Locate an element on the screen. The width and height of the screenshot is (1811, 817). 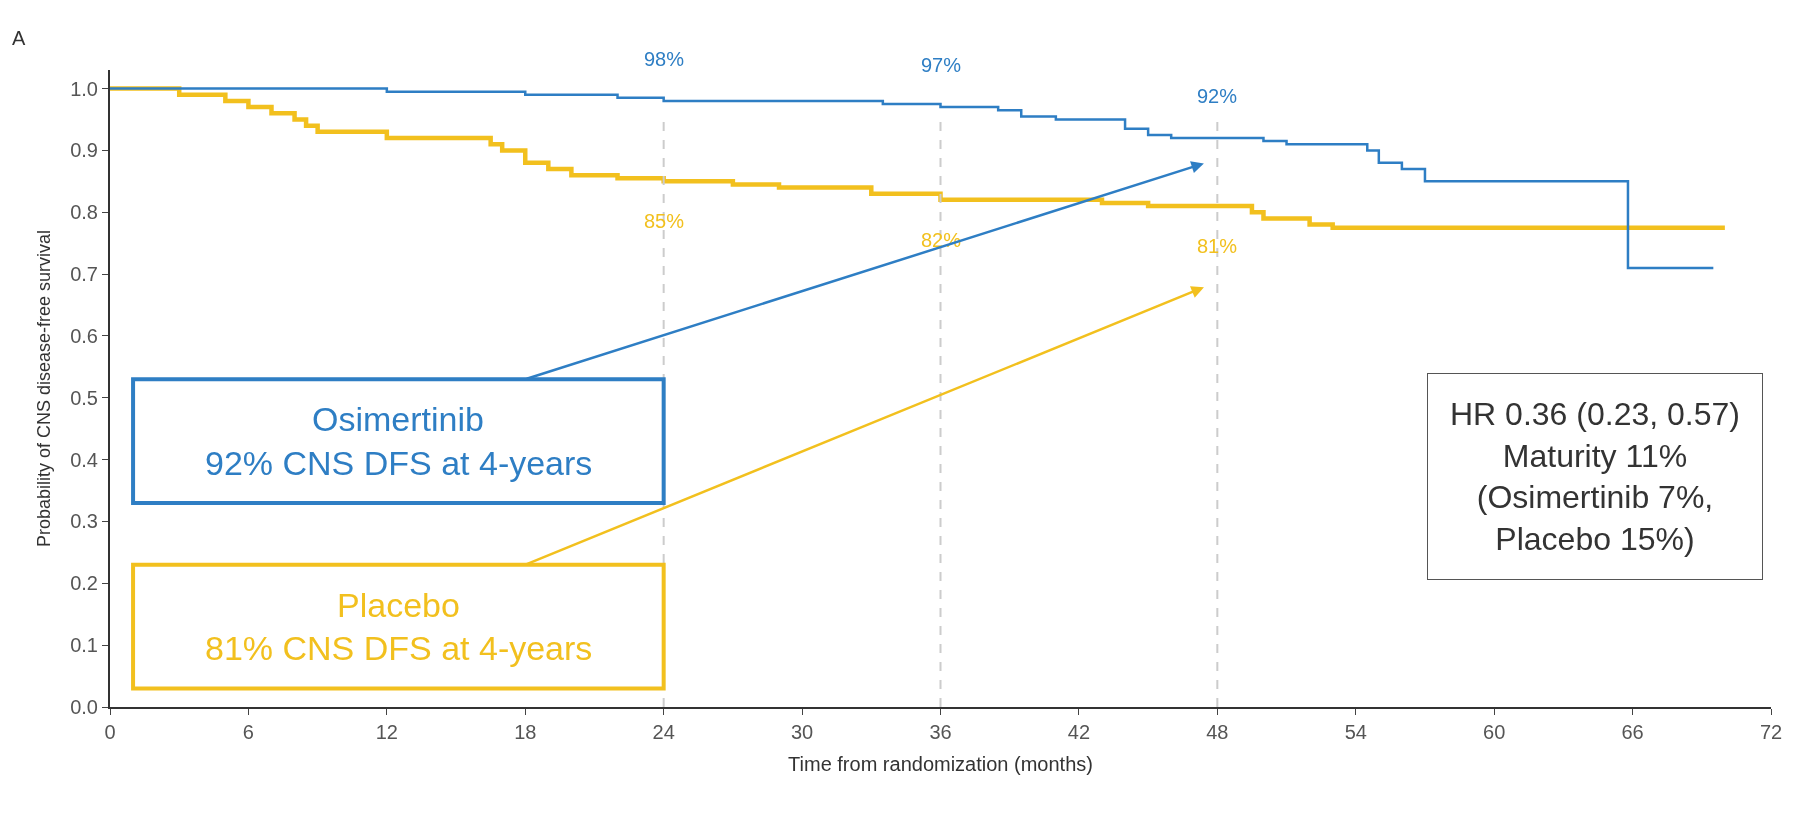
x-tick-label: 48 is located at coordinates (1217, 732).